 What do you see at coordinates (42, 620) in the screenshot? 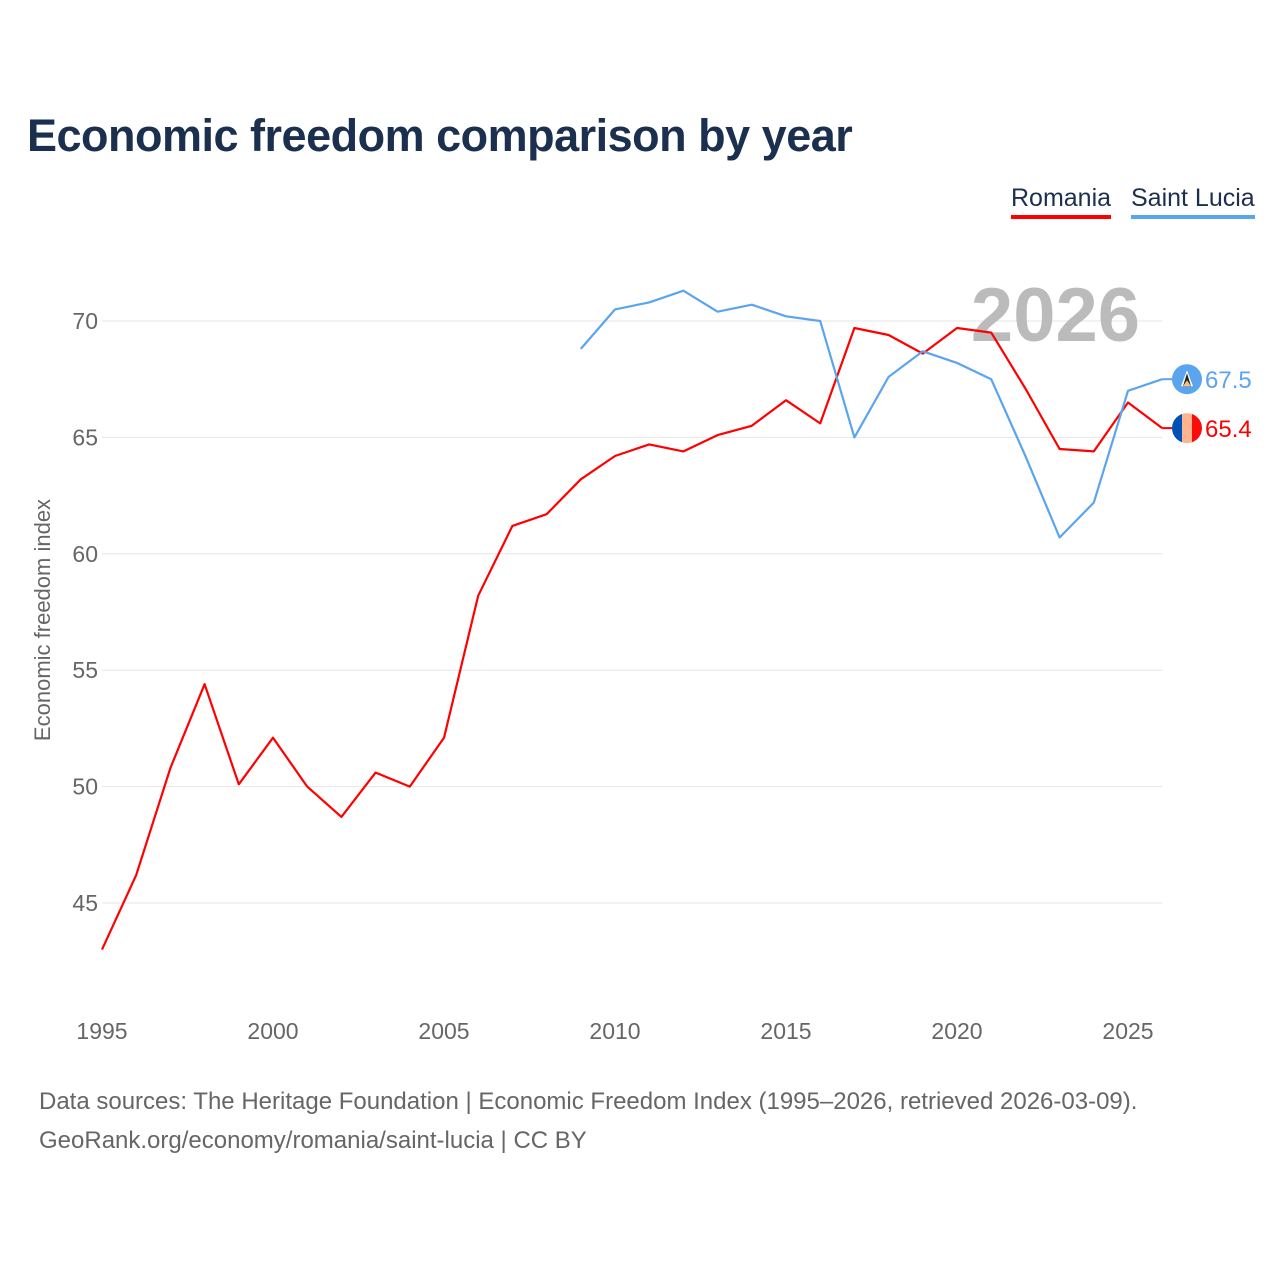
I see `y-axis-label: Economic freedom index` at bounding box center [42, 620].